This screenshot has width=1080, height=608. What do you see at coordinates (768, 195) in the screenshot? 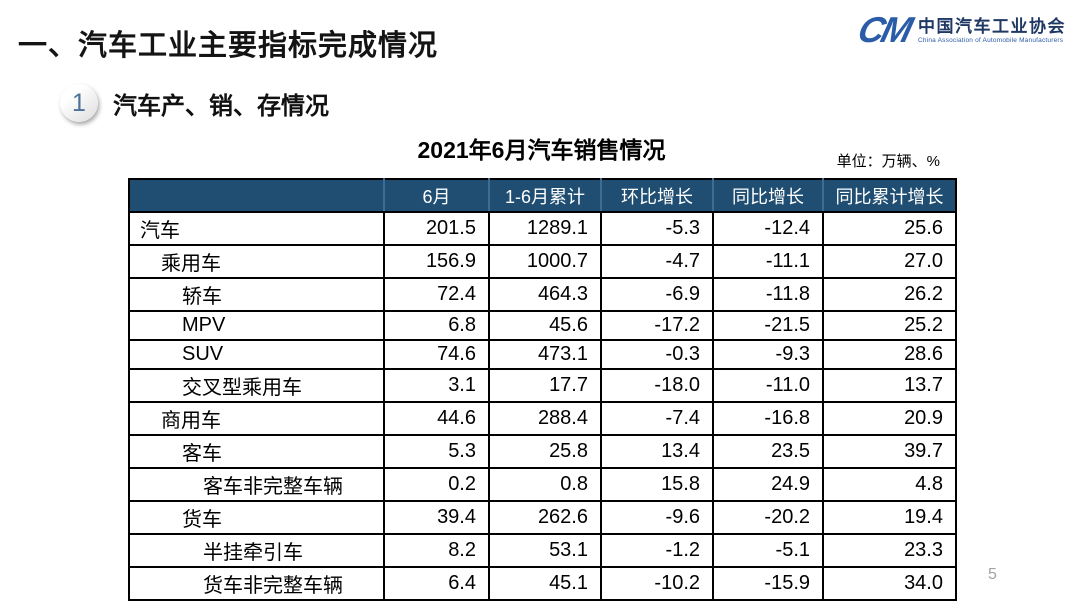
I see `table-column-header: 同比增长` at bounding box center [768, 195].